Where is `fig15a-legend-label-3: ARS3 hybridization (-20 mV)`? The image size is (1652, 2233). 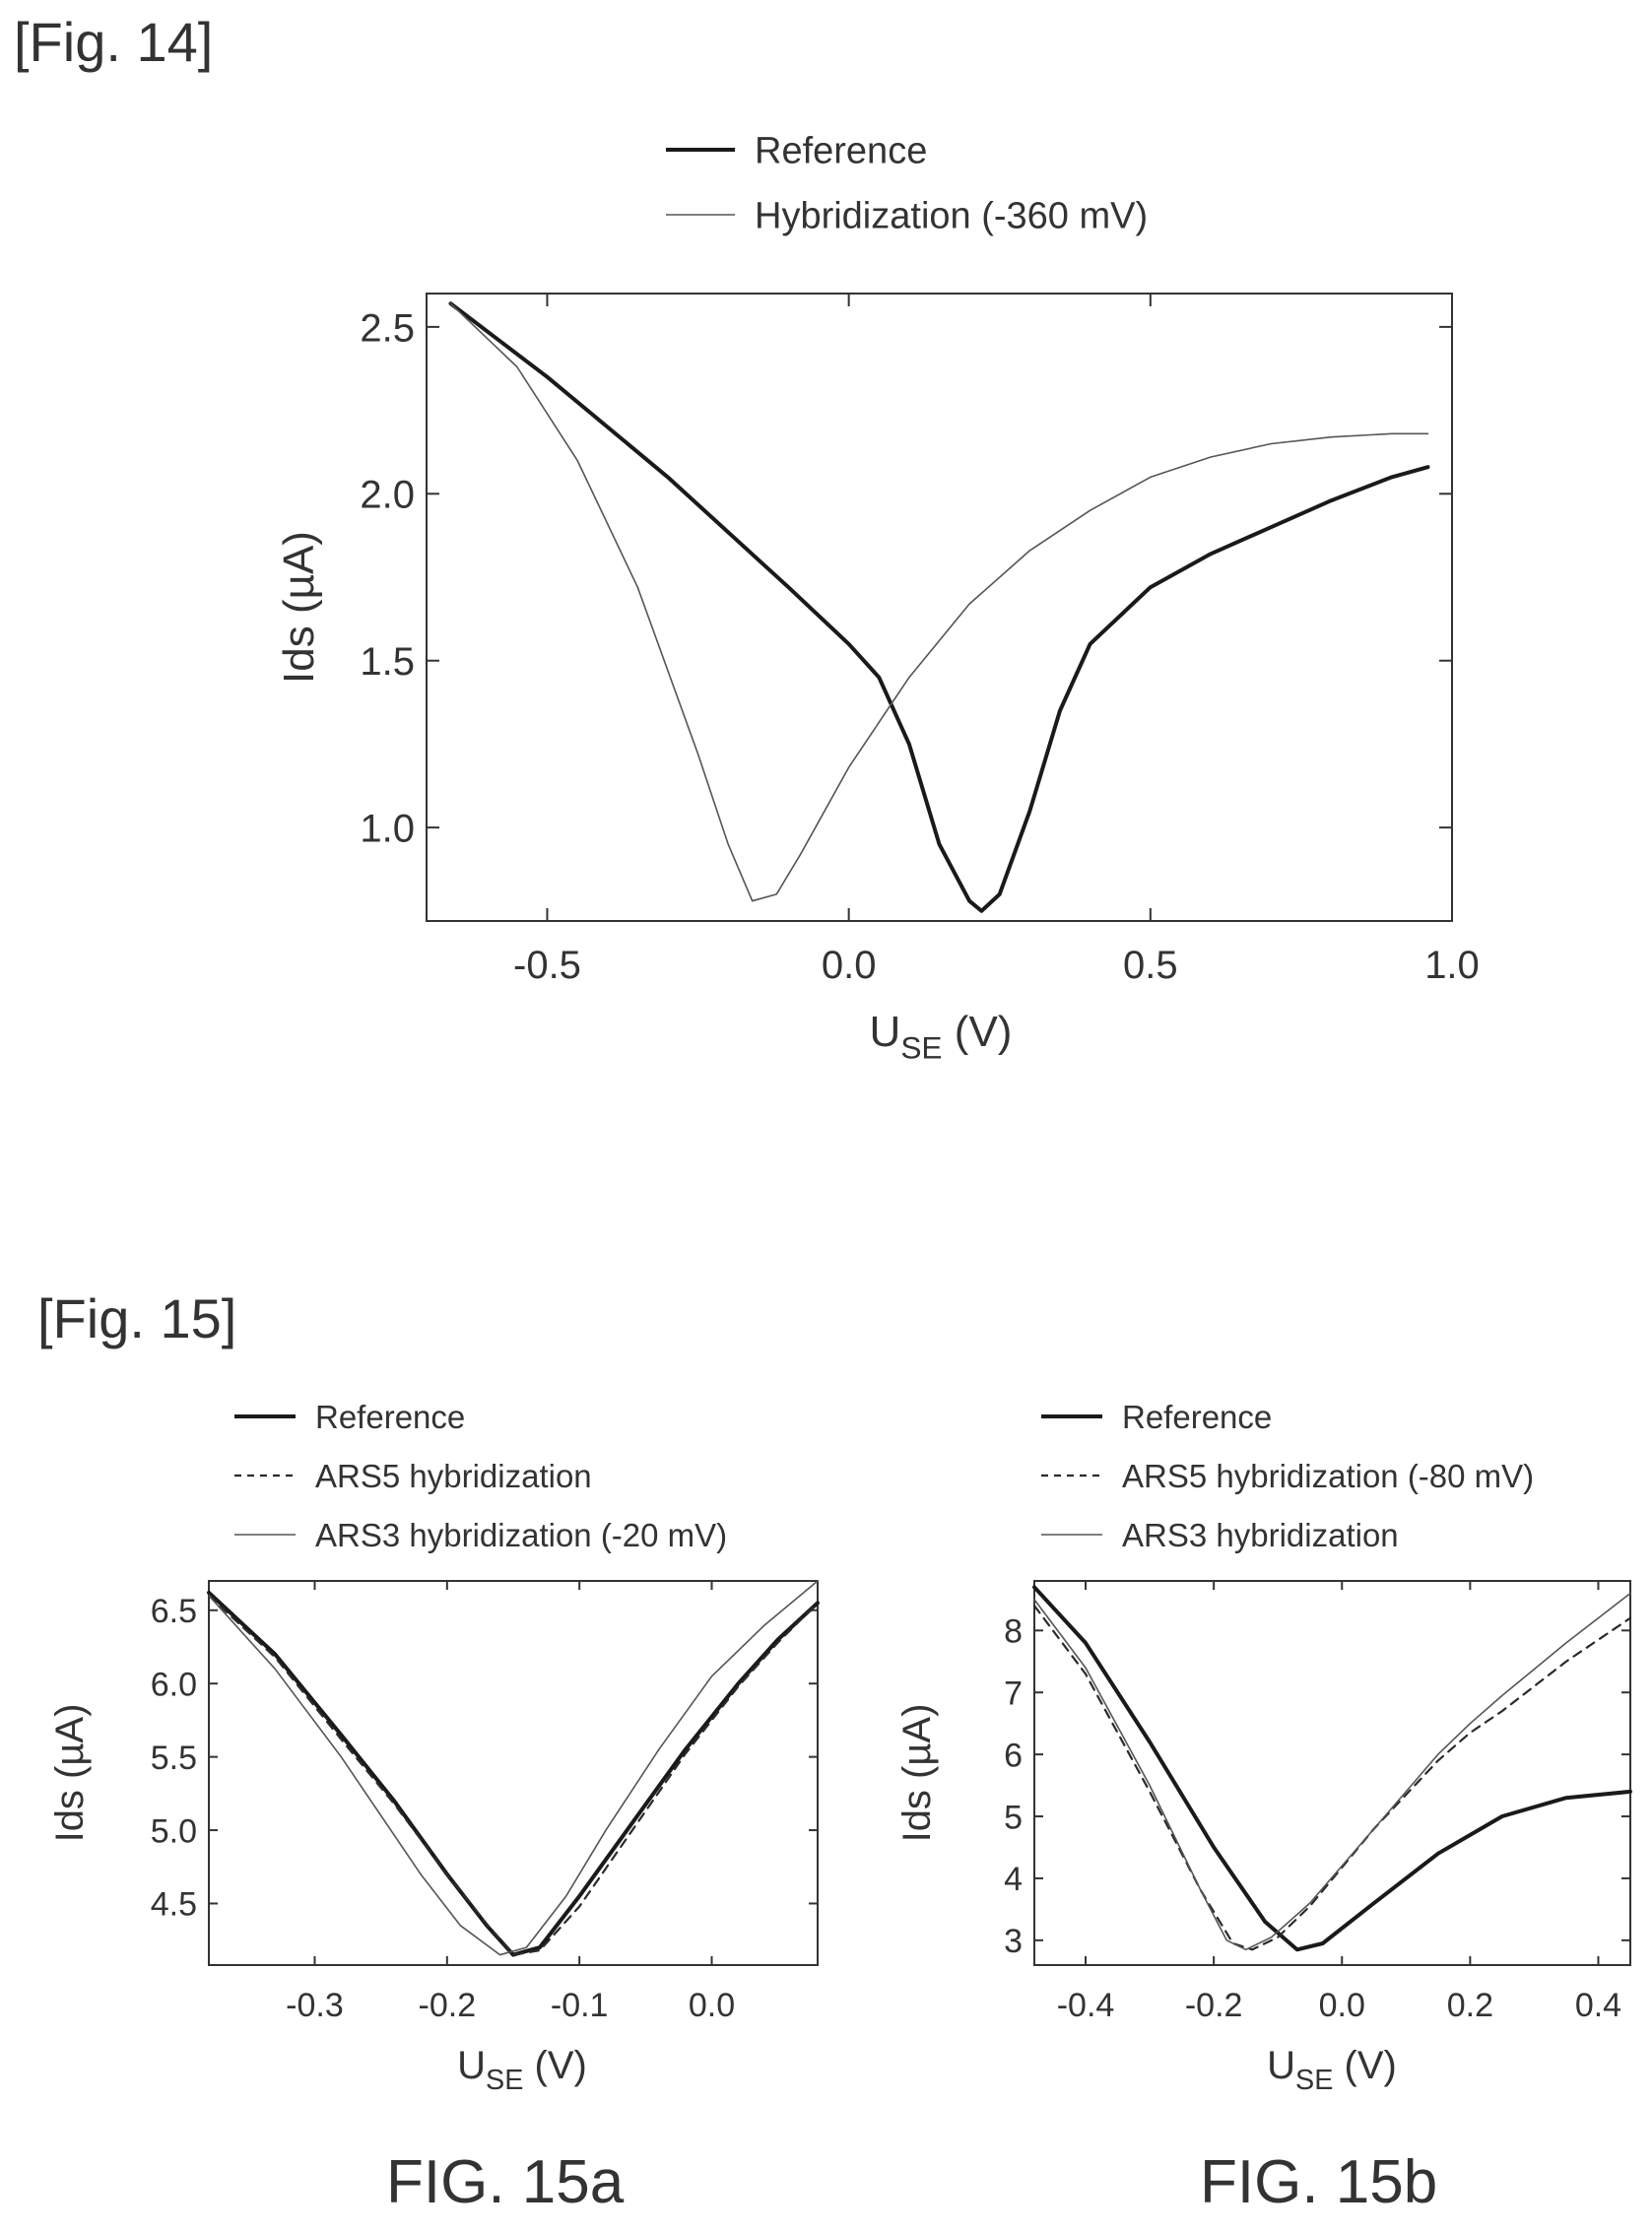 fig15a-legend-label-3: ARS3 hybridization (-20 mV) is located at coordinates (521, 1535).